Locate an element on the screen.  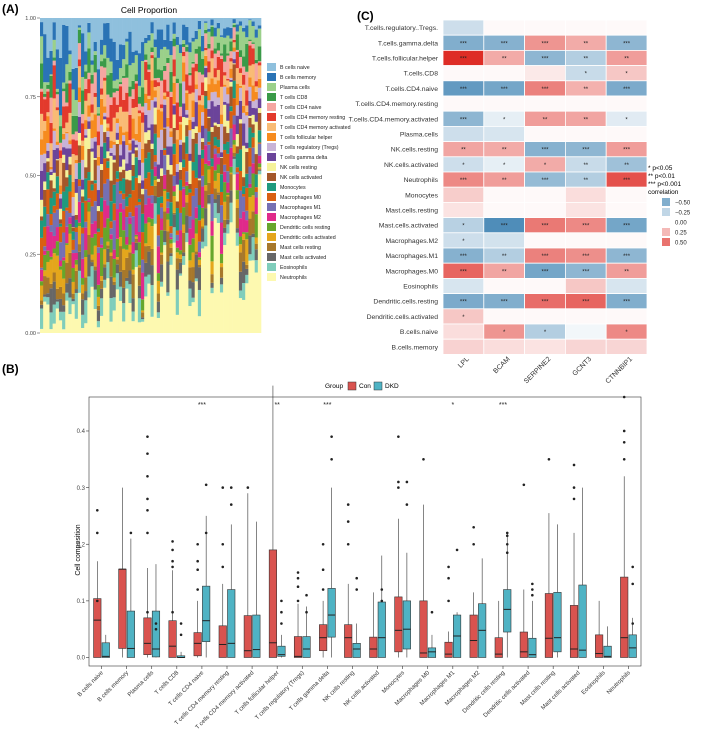
legend-label-dkd: DKD is located at coordinates (392, 386).